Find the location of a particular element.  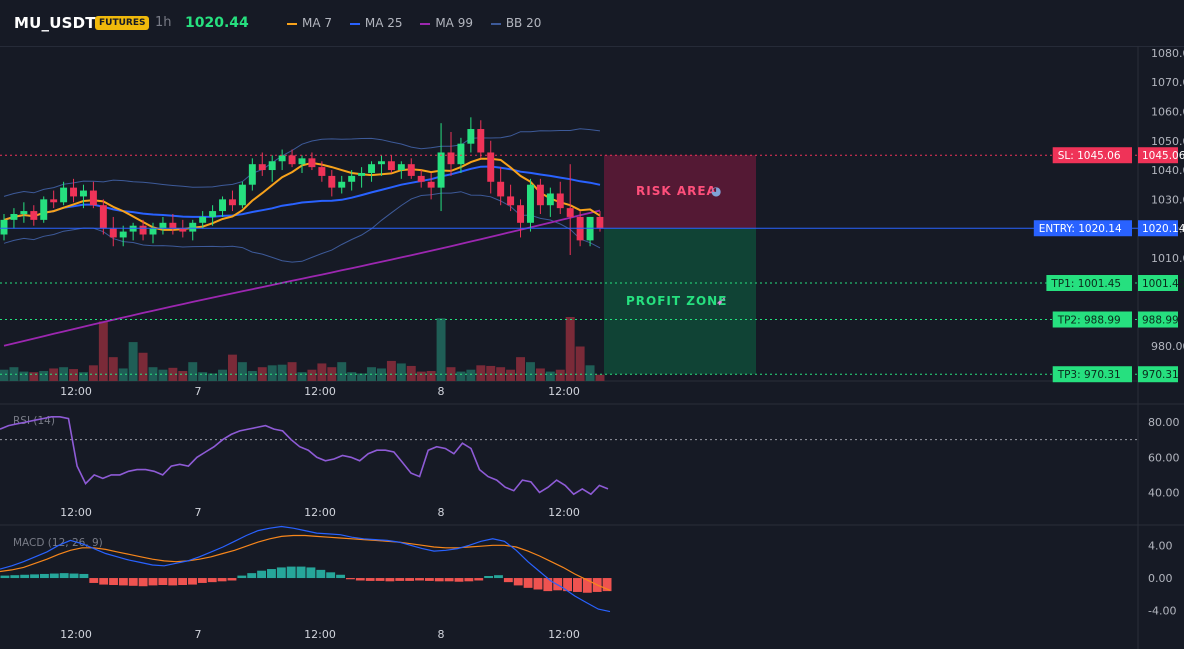

take-profit-2-axis-value: 988.99 is located at coordinates (1160, 321).